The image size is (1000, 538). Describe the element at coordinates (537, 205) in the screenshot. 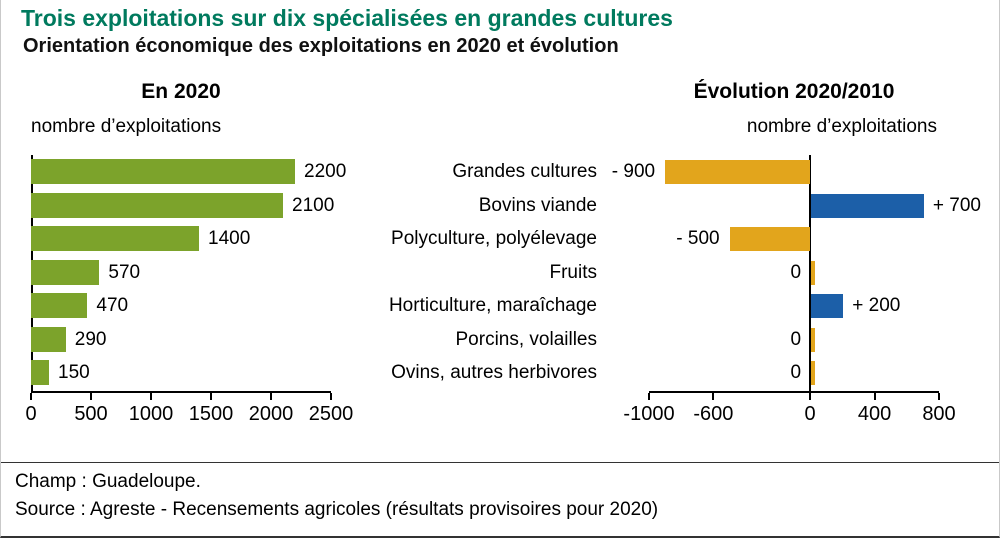

I see `category-label: Bovins viande` at that location.